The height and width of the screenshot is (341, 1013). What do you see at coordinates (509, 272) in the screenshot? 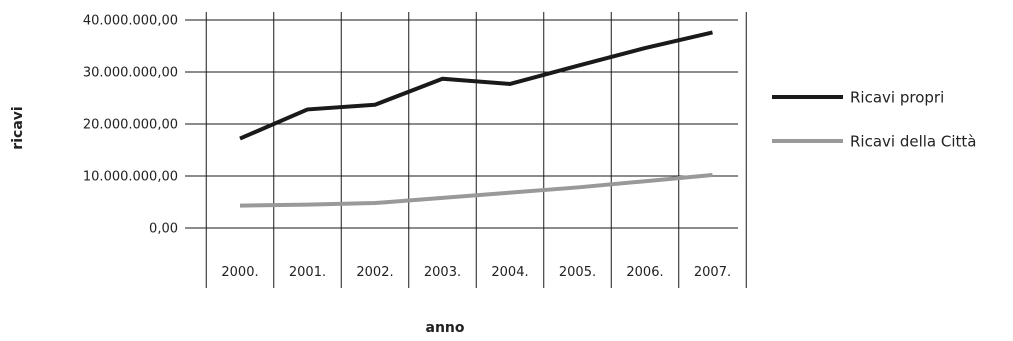
I see `x-tick-label: 2004.` at bounding box center [509, 272].